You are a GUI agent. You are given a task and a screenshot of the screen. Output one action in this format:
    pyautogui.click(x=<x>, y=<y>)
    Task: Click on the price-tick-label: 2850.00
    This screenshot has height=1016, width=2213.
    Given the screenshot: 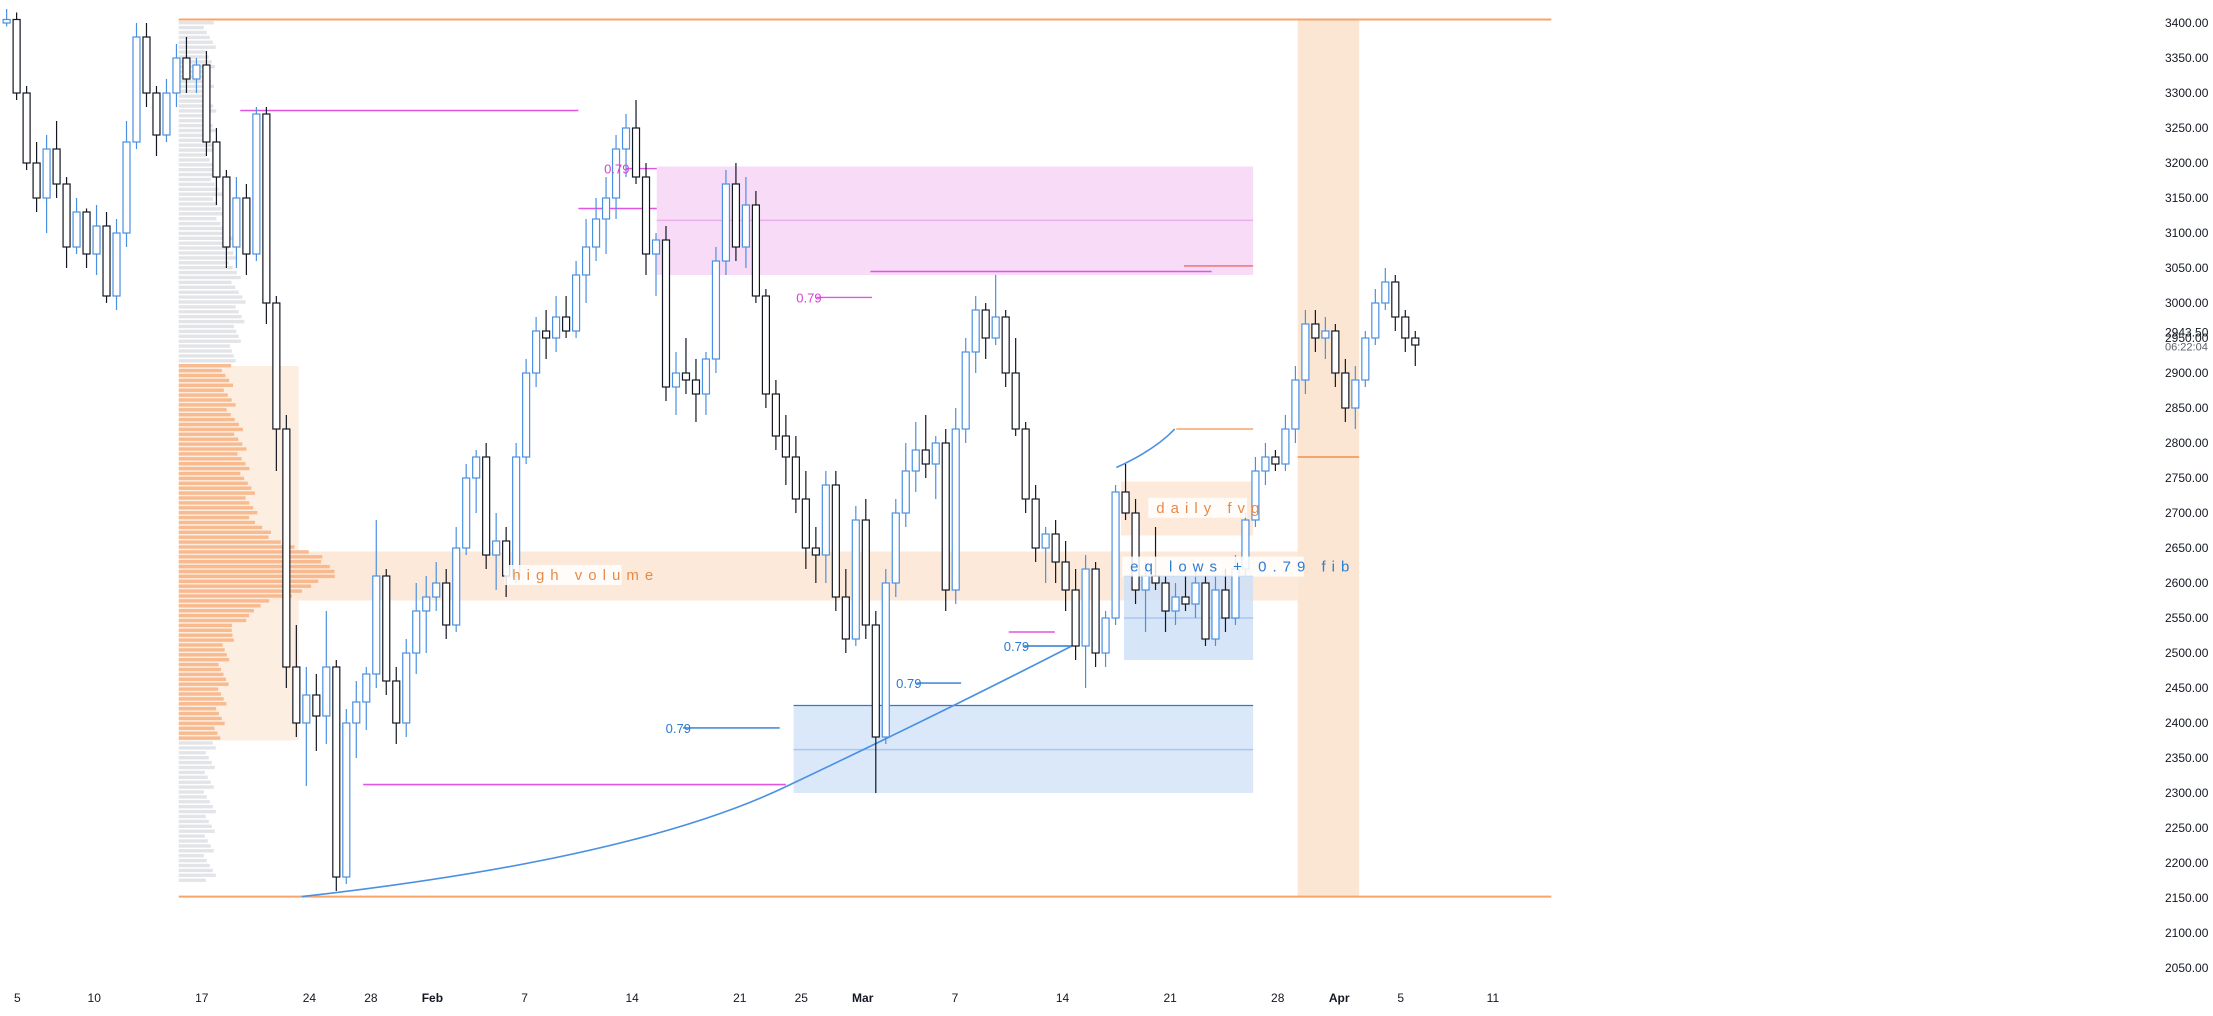 What is the action you would take?
    pyautogui.click(x=2187, y=408)
    